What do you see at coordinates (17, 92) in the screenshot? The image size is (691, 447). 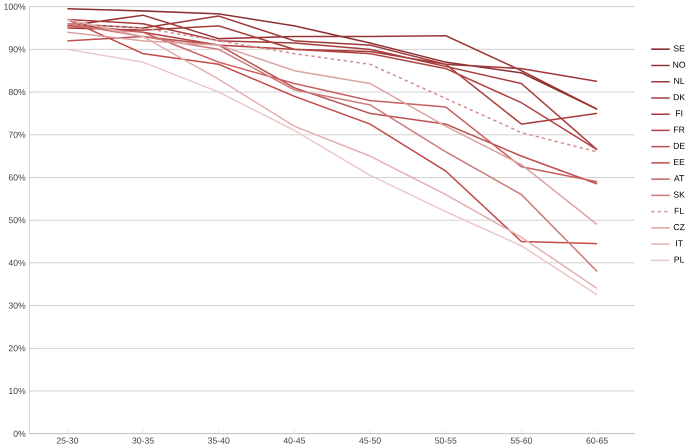 I see `y-tick-label: 80%` at bounding box center [17, 92].